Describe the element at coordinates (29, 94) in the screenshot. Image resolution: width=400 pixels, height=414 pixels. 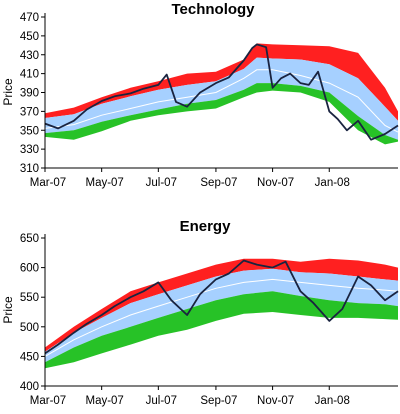
I see `y-tick-label: 390` at that location.